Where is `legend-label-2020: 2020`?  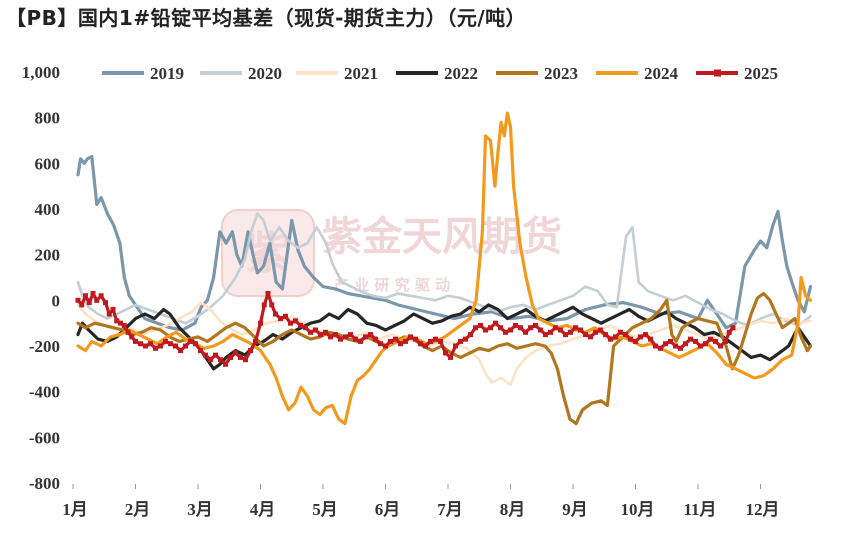 legend-label-2020: 2020 is located at coordinates (265, 73).